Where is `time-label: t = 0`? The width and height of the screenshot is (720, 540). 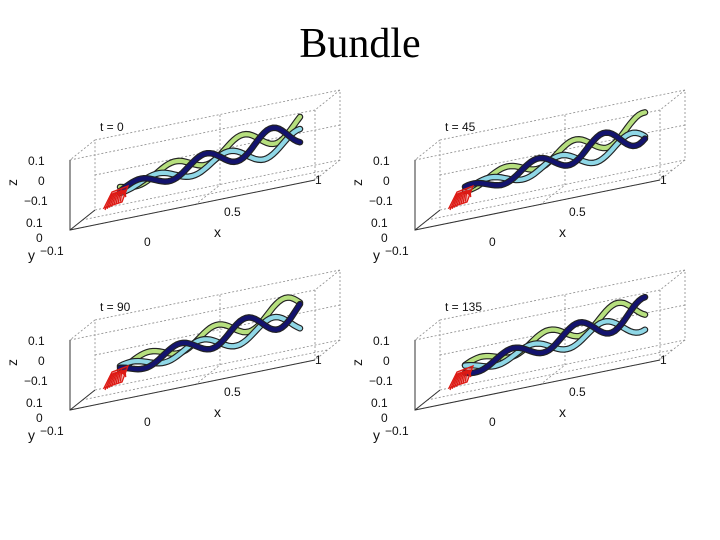
time-label: t = 0 is located at coordinates (112, 127).